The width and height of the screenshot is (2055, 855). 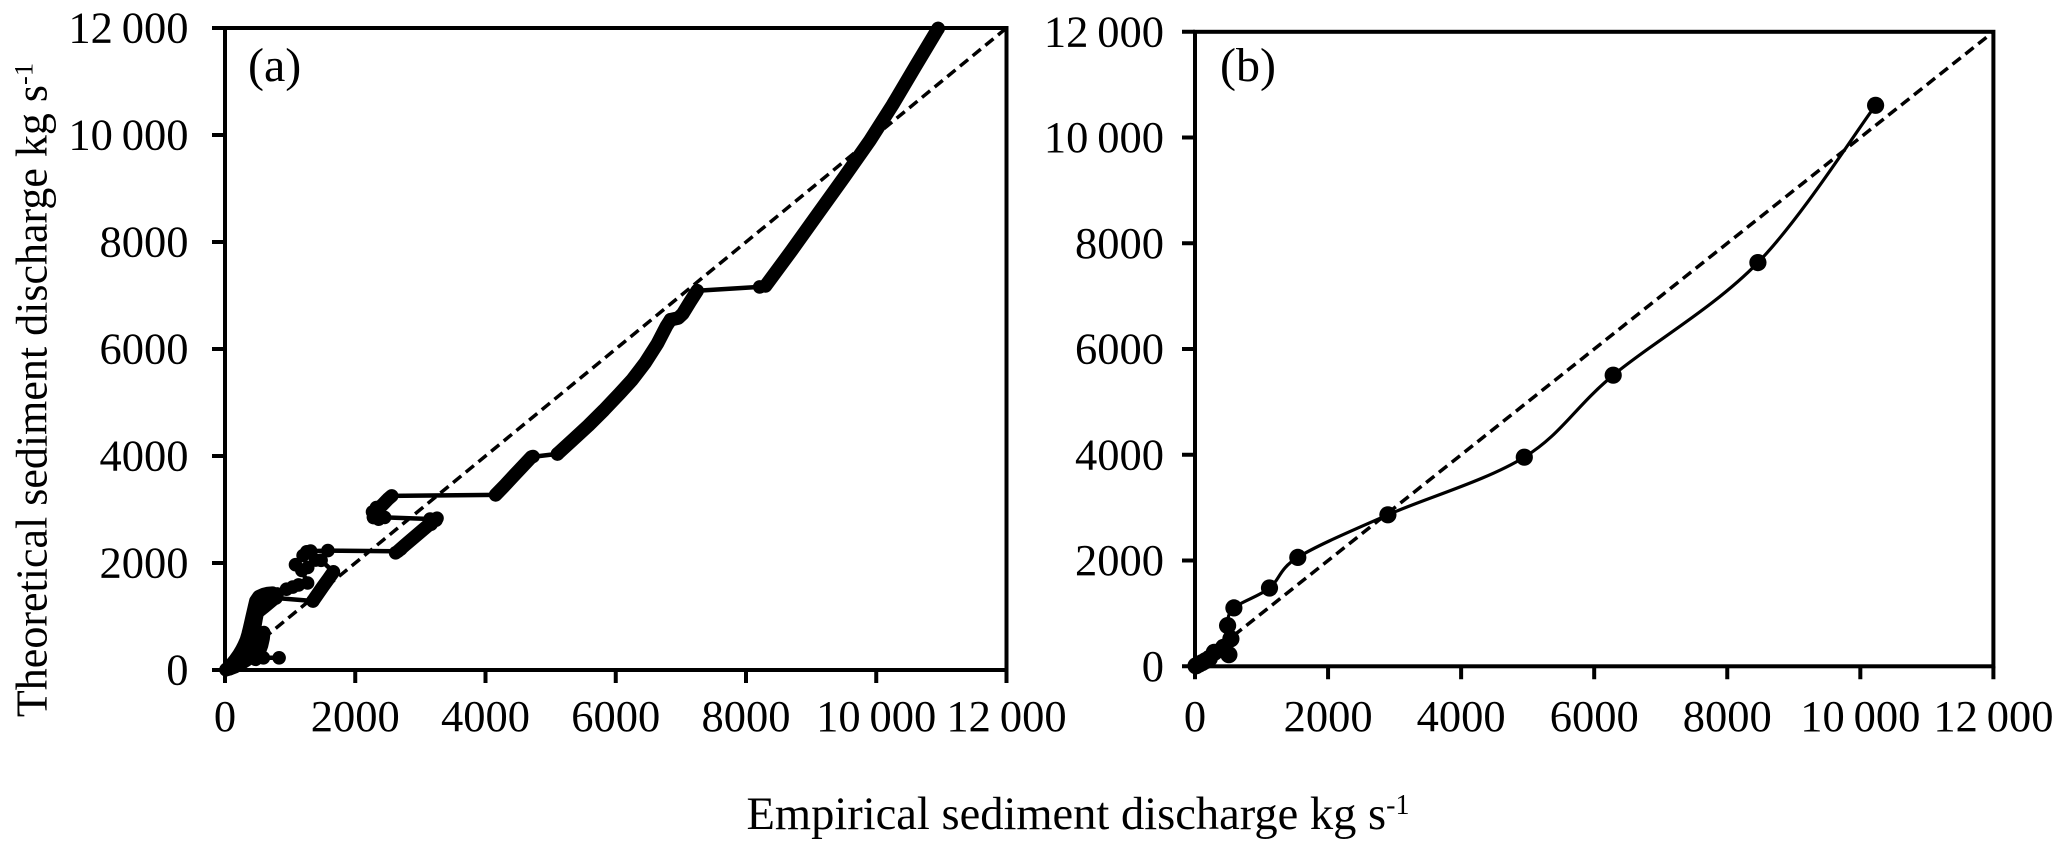 I want to click on svg-text: (b), so click(x=1248, y=65).